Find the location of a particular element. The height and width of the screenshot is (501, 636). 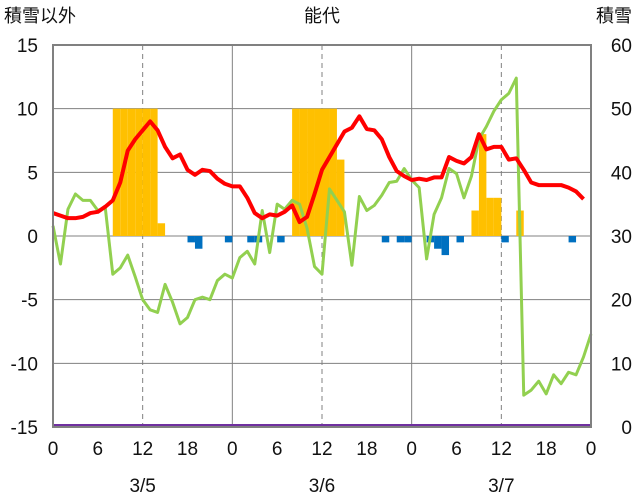

right-tick-label: 0 is located at coordinates (626, 428).